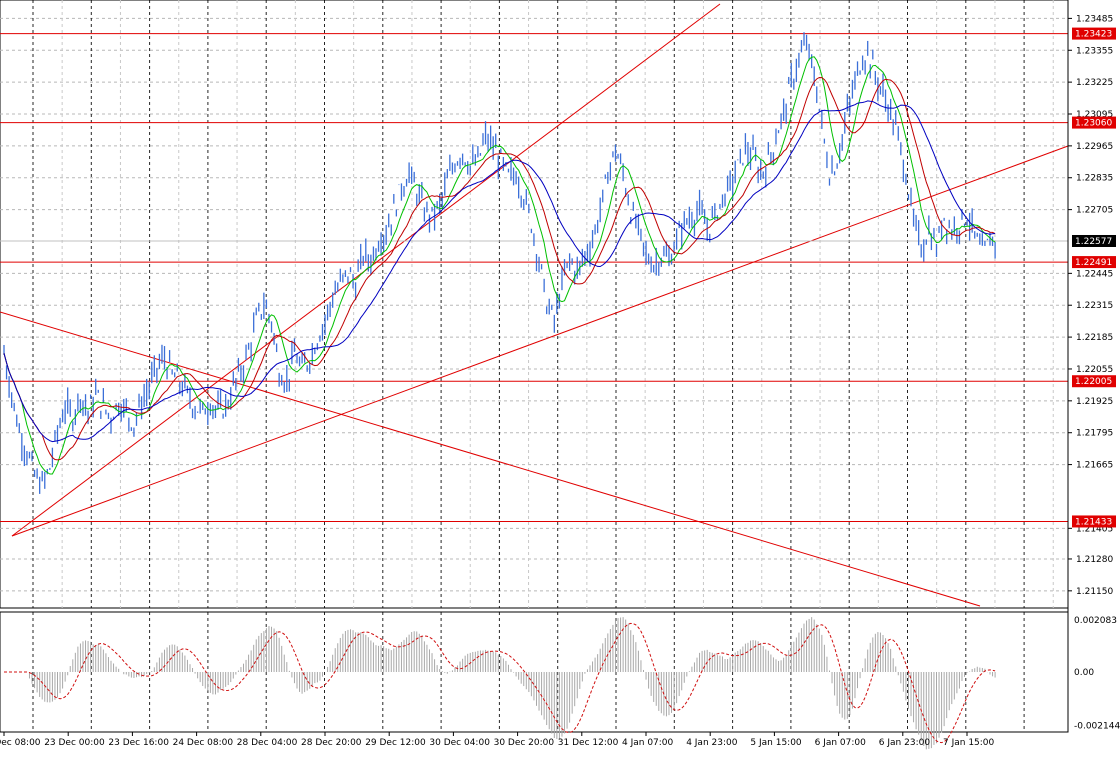 The height and width of the screenshot is (761, 1120). I want to click on x-tick-label: 24 Dec 08:00, so click(203, 743).